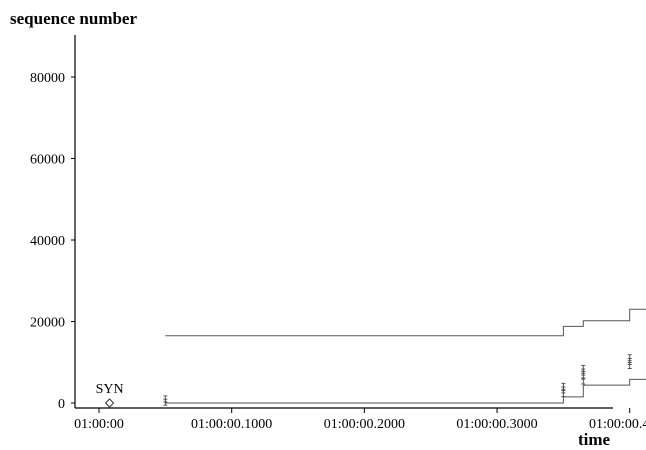 Image resolution: width=646 pixels, height=450 pixels. I want to click on syn-marker, so click(109, 403).